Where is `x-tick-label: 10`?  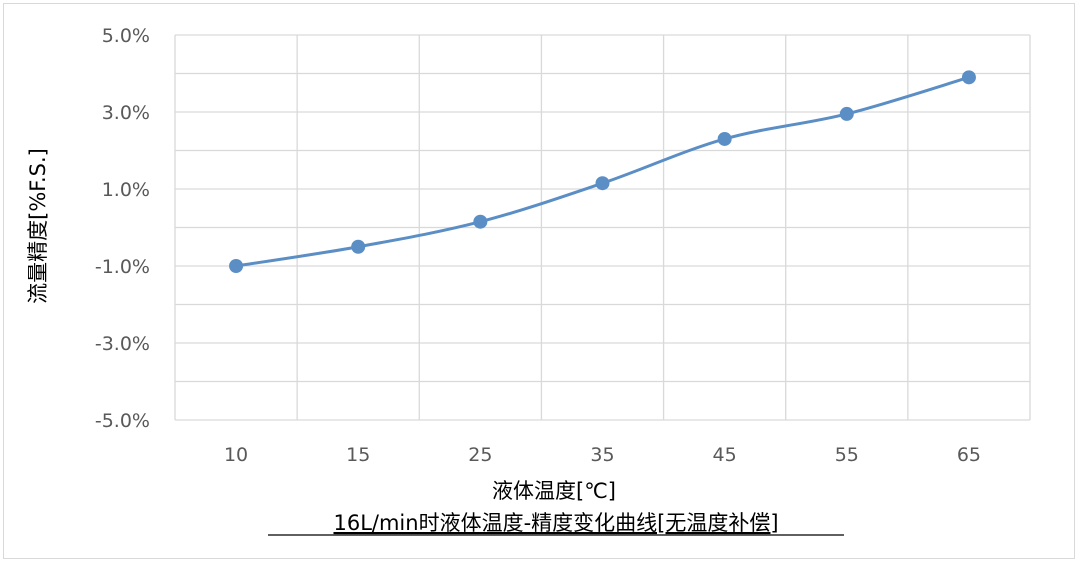 x-tick-label: 10 is located at coordinates (236, 455).